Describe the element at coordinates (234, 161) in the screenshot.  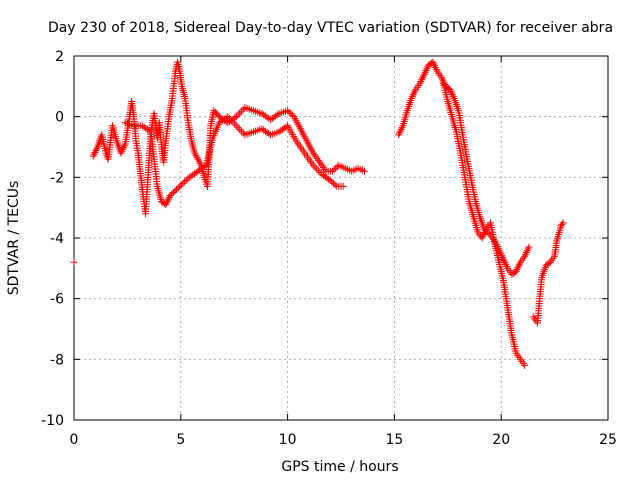
I see `series-satellite-b` at that location.